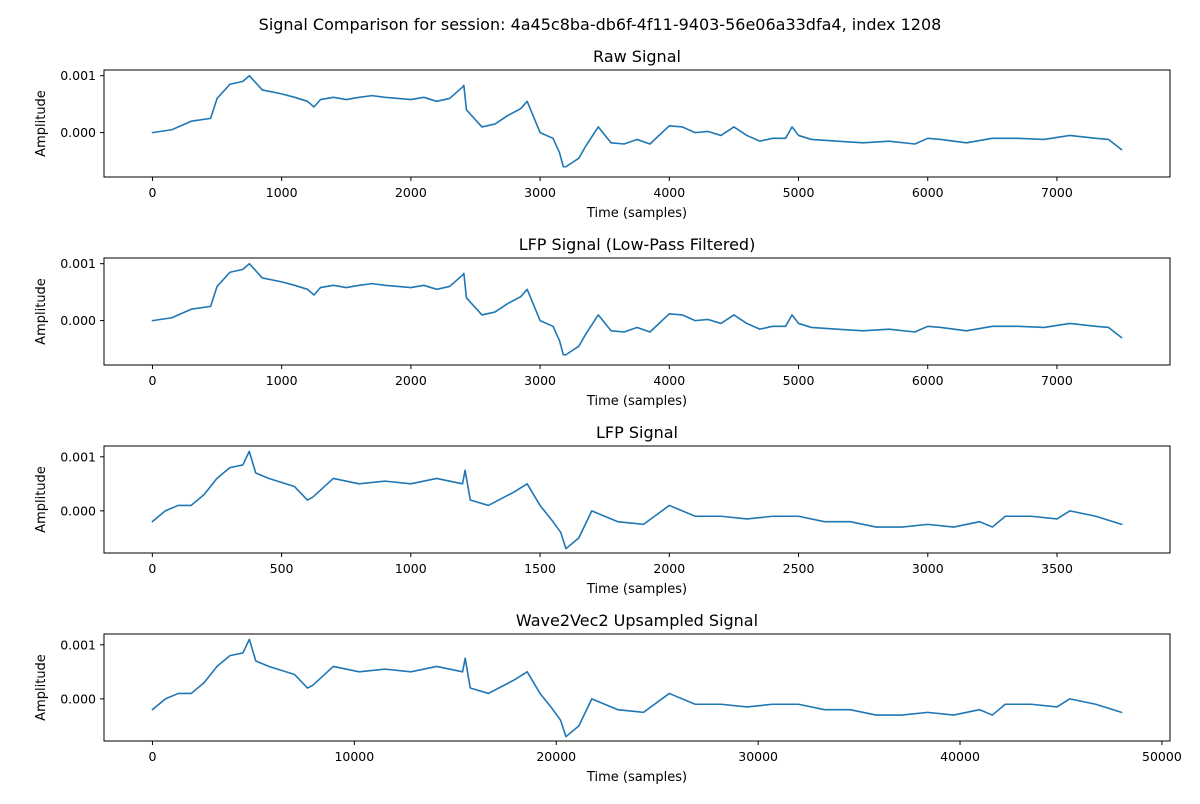 This screenshot has width=1200, height=804. I want to click on x-tick-label: 3500, so click(1057, 568).